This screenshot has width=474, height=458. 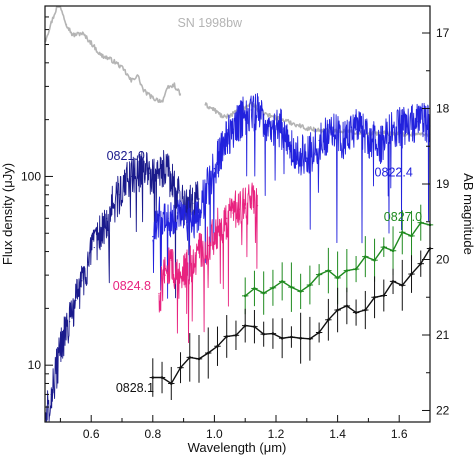 What do you see at coordinates (152, 434) in the screenshot?
I see `x-tick-label: 0.8` at bounding box center [152, 434].